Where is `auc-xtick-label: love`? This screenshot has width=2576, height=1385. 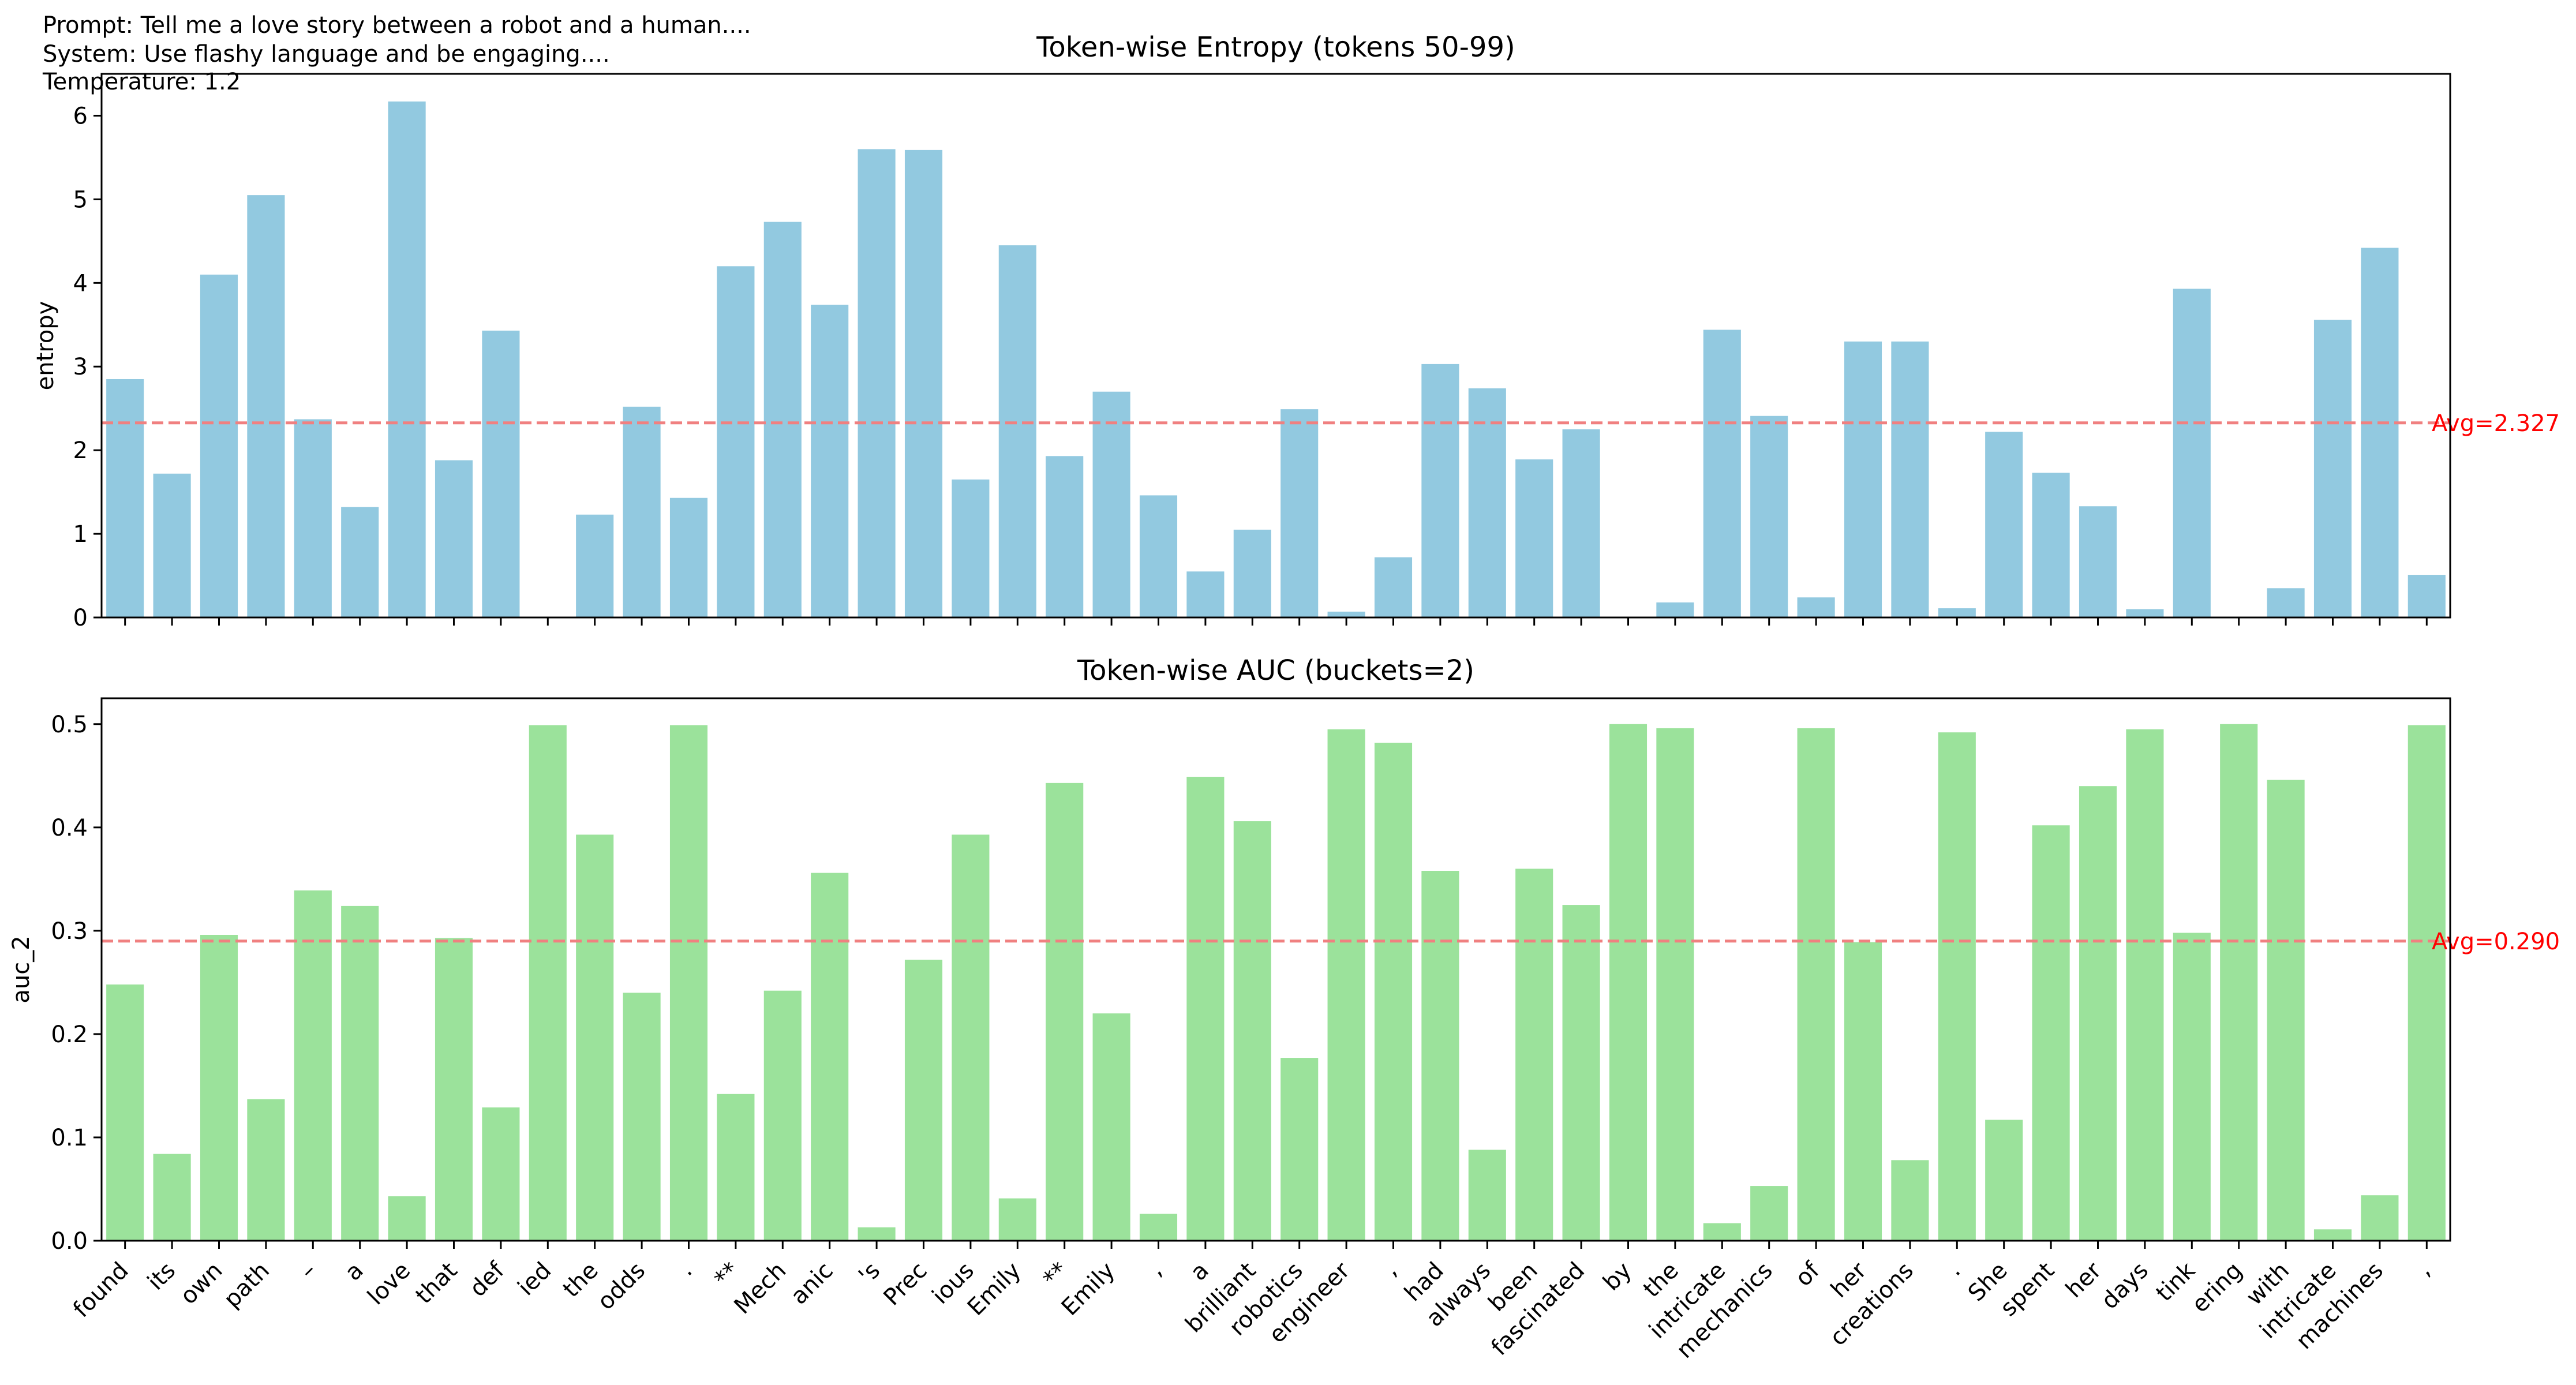 auc-xtick-label: love is located at coordinates (388, 1284).